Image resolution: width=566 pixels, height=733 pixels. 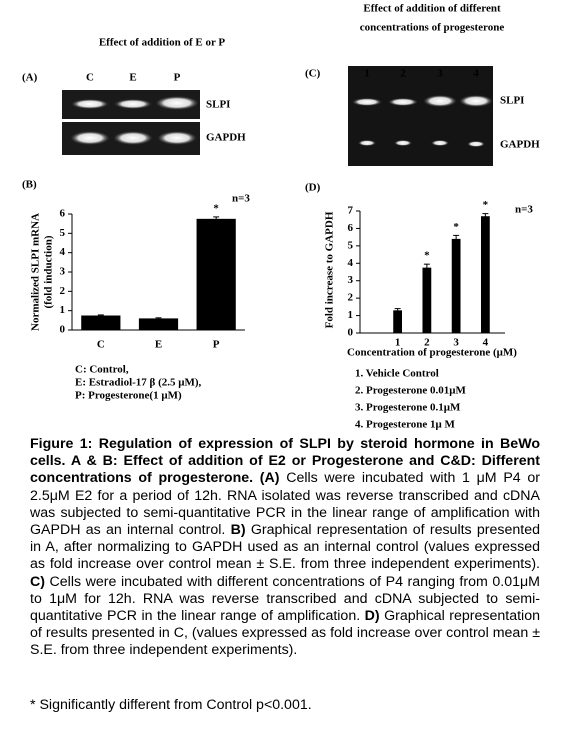 What do you see at coordinates (397, 374) in the screenshot?
I see `legend-note: 1. Vehicle Control` at bounding box center [397, 374].